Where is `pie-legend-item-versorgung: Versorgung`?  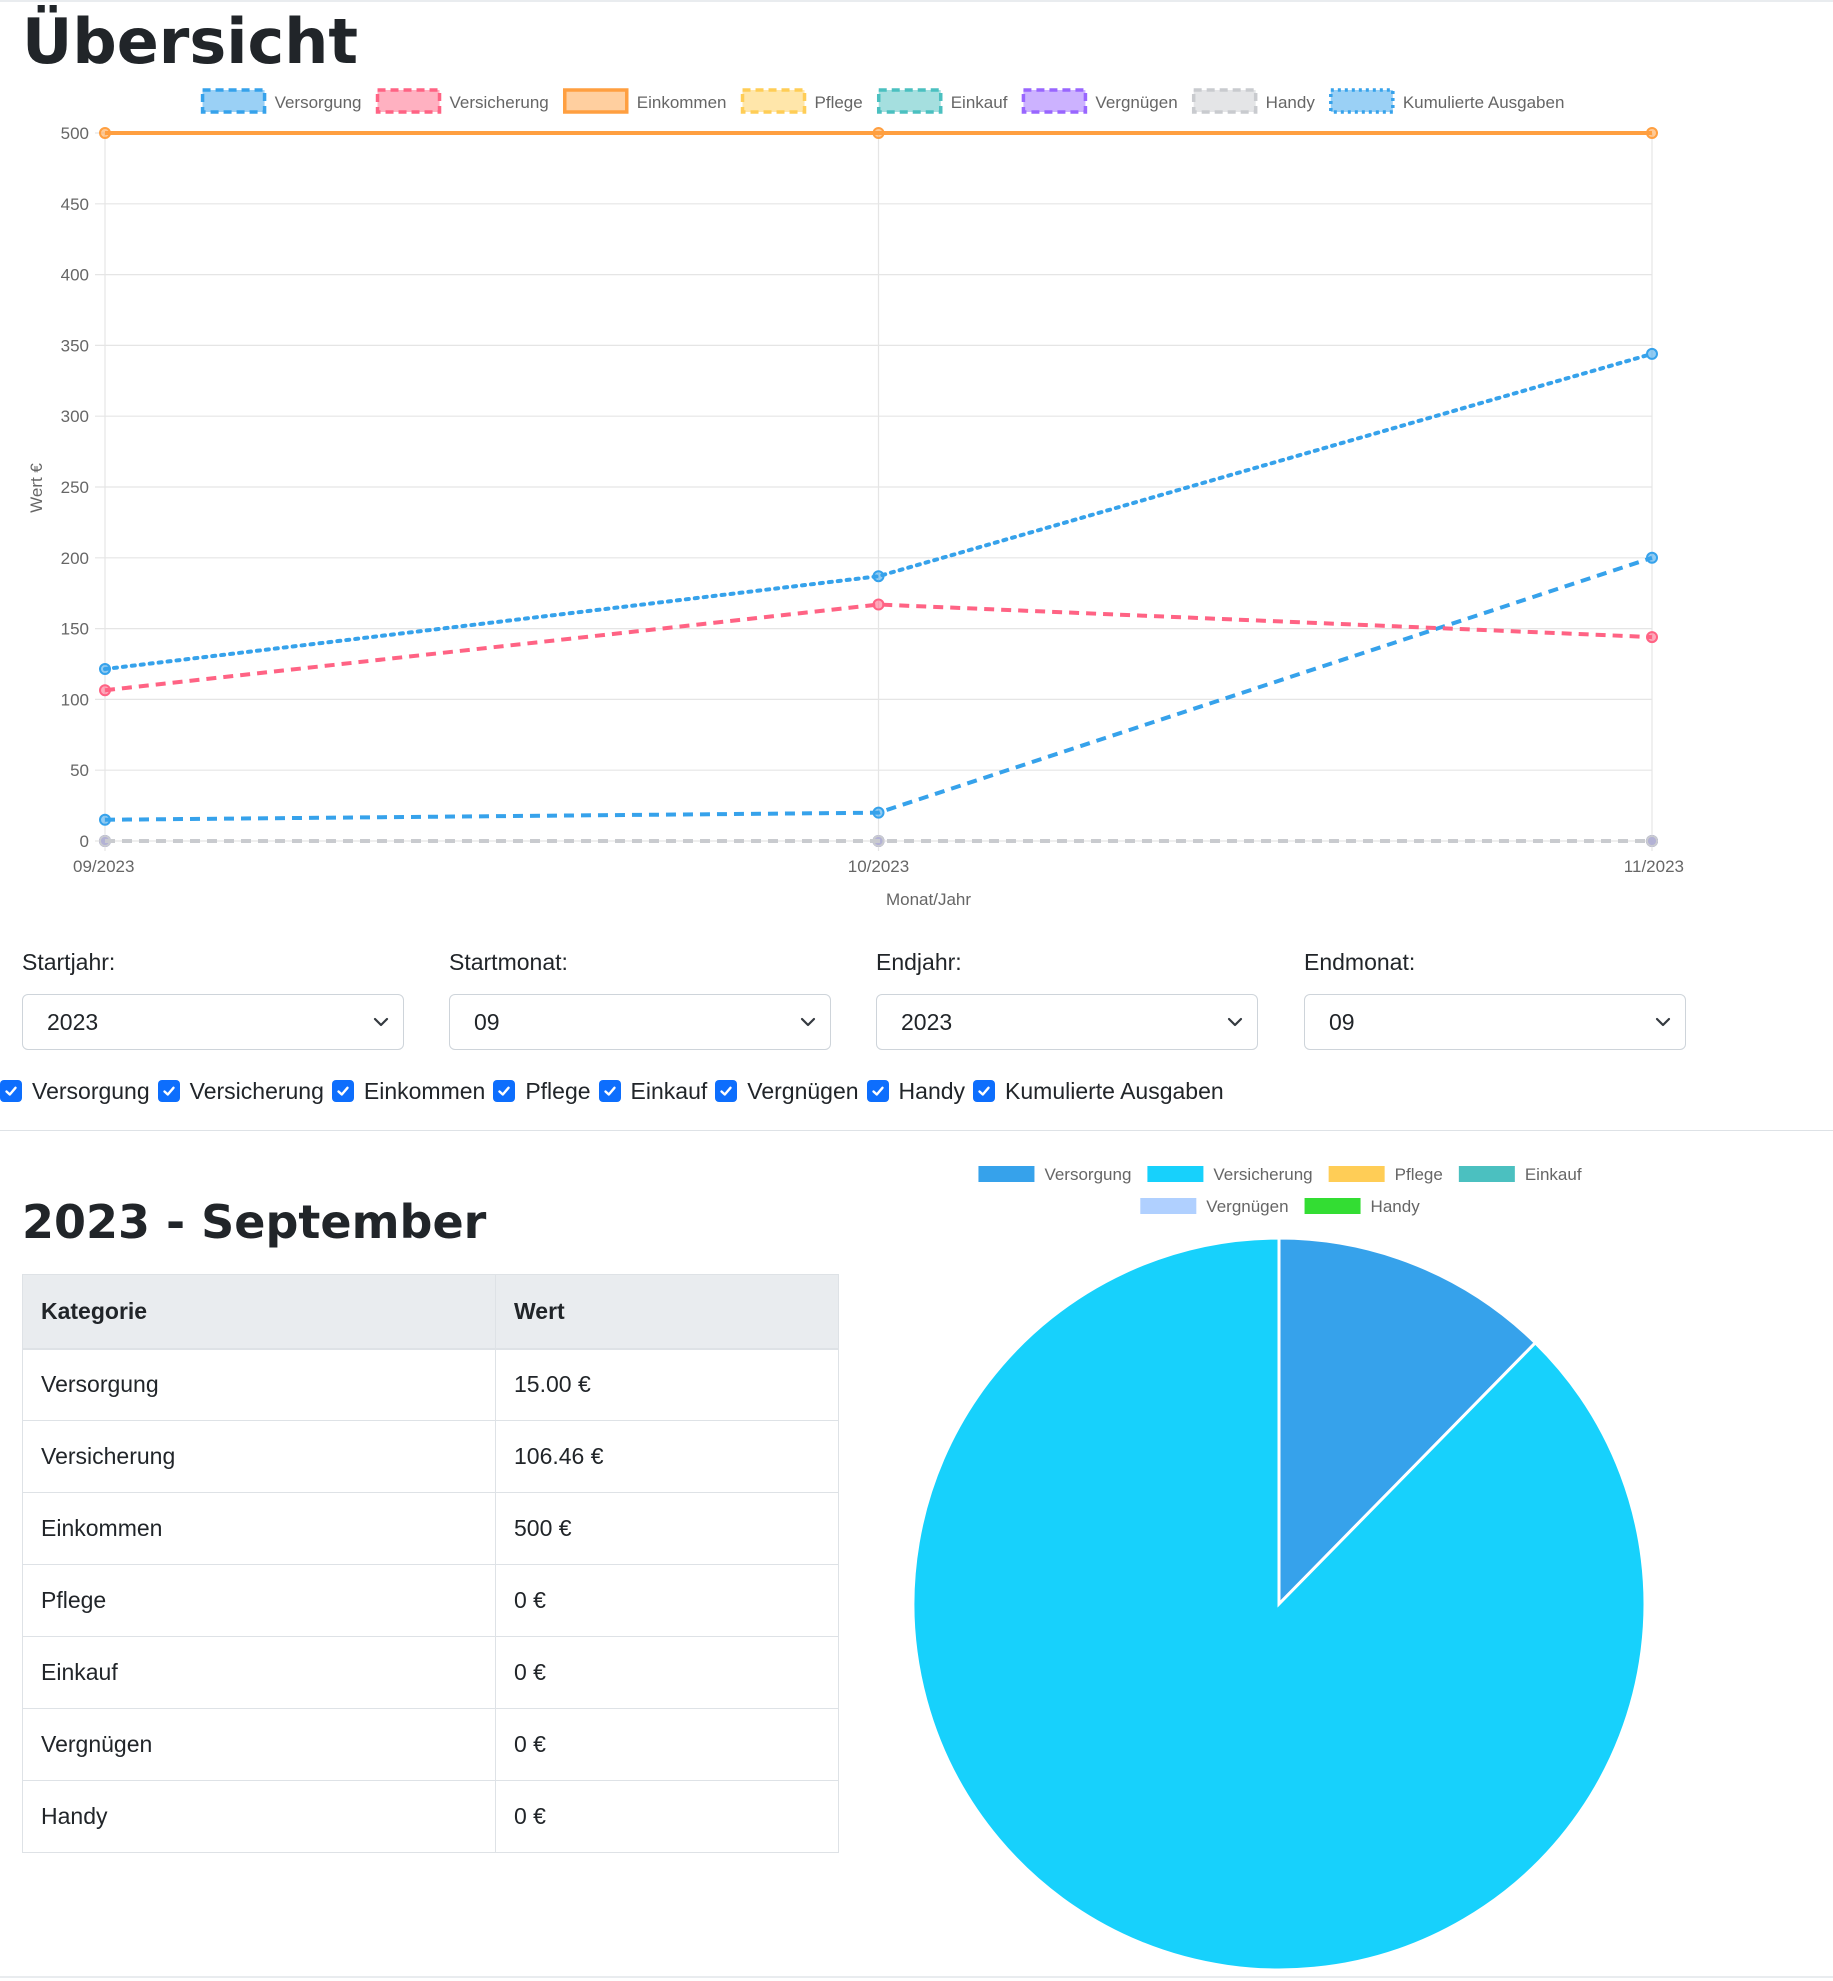
pie-legend-item-versorgung: Versorgung is located at coordinates (1054, 1174).